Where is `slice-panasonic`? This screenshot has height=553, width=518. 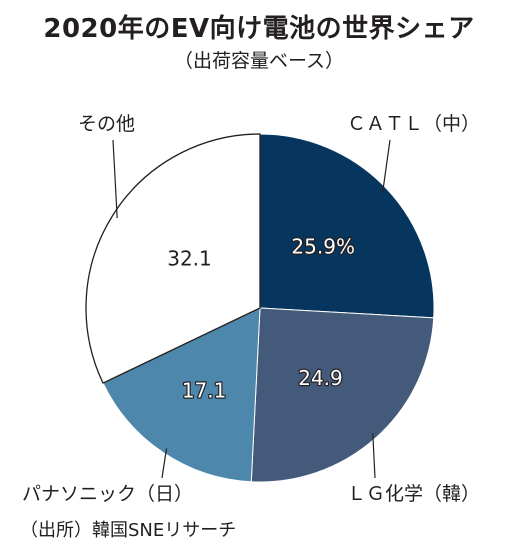
slice-panasonic is located at coordinates (181, 395).